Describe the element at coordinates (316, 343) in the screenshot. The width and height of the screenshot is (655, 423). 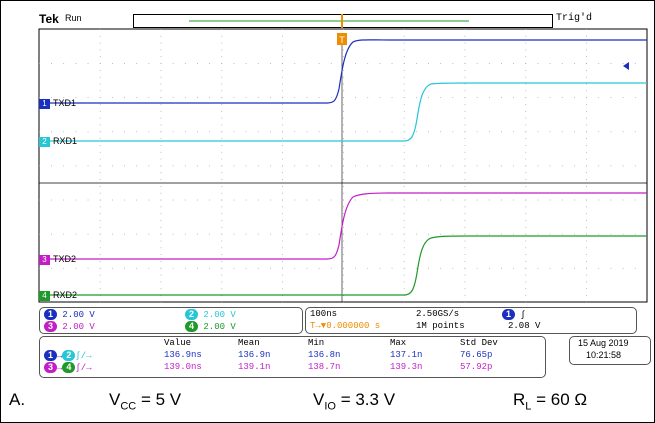
I see `meas-header-min: Min` at that location.